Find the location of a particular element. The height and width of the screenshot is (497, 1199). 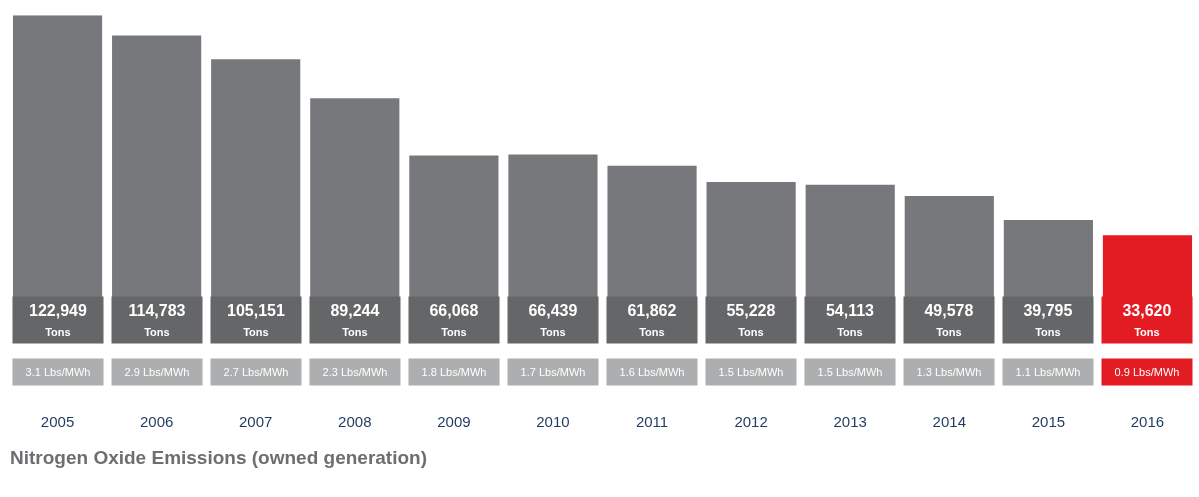

data-label: 49,578 Tons is located at coordinates (949, 320).